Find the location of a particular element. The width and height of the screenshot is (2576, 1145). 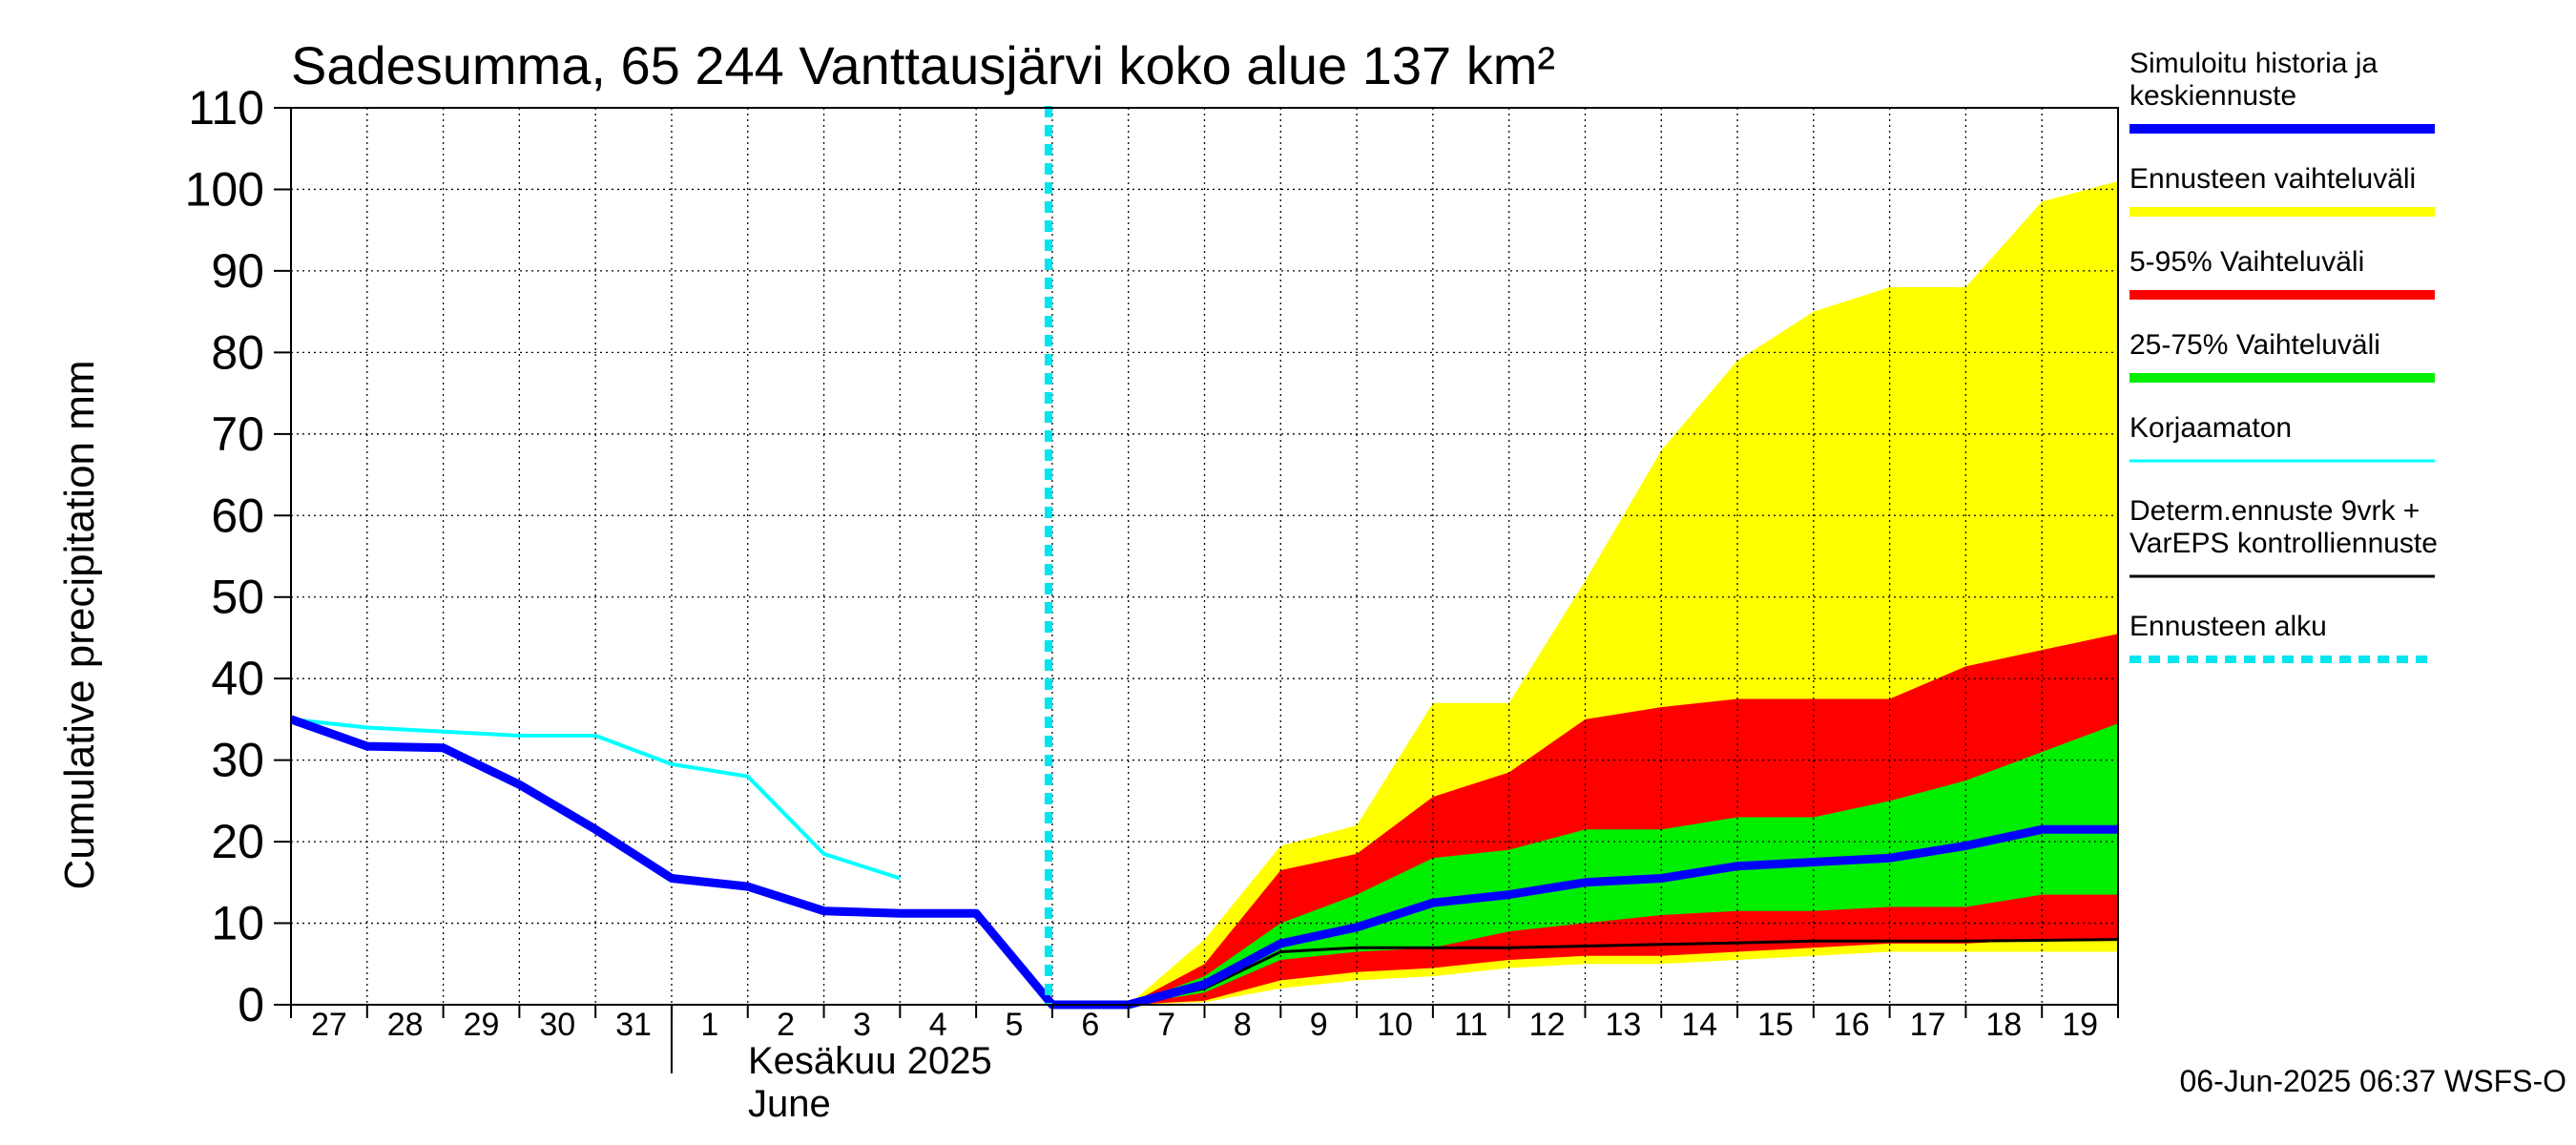

legend-label: Simuloitu historia ja is located at coordinates (2253, 63).